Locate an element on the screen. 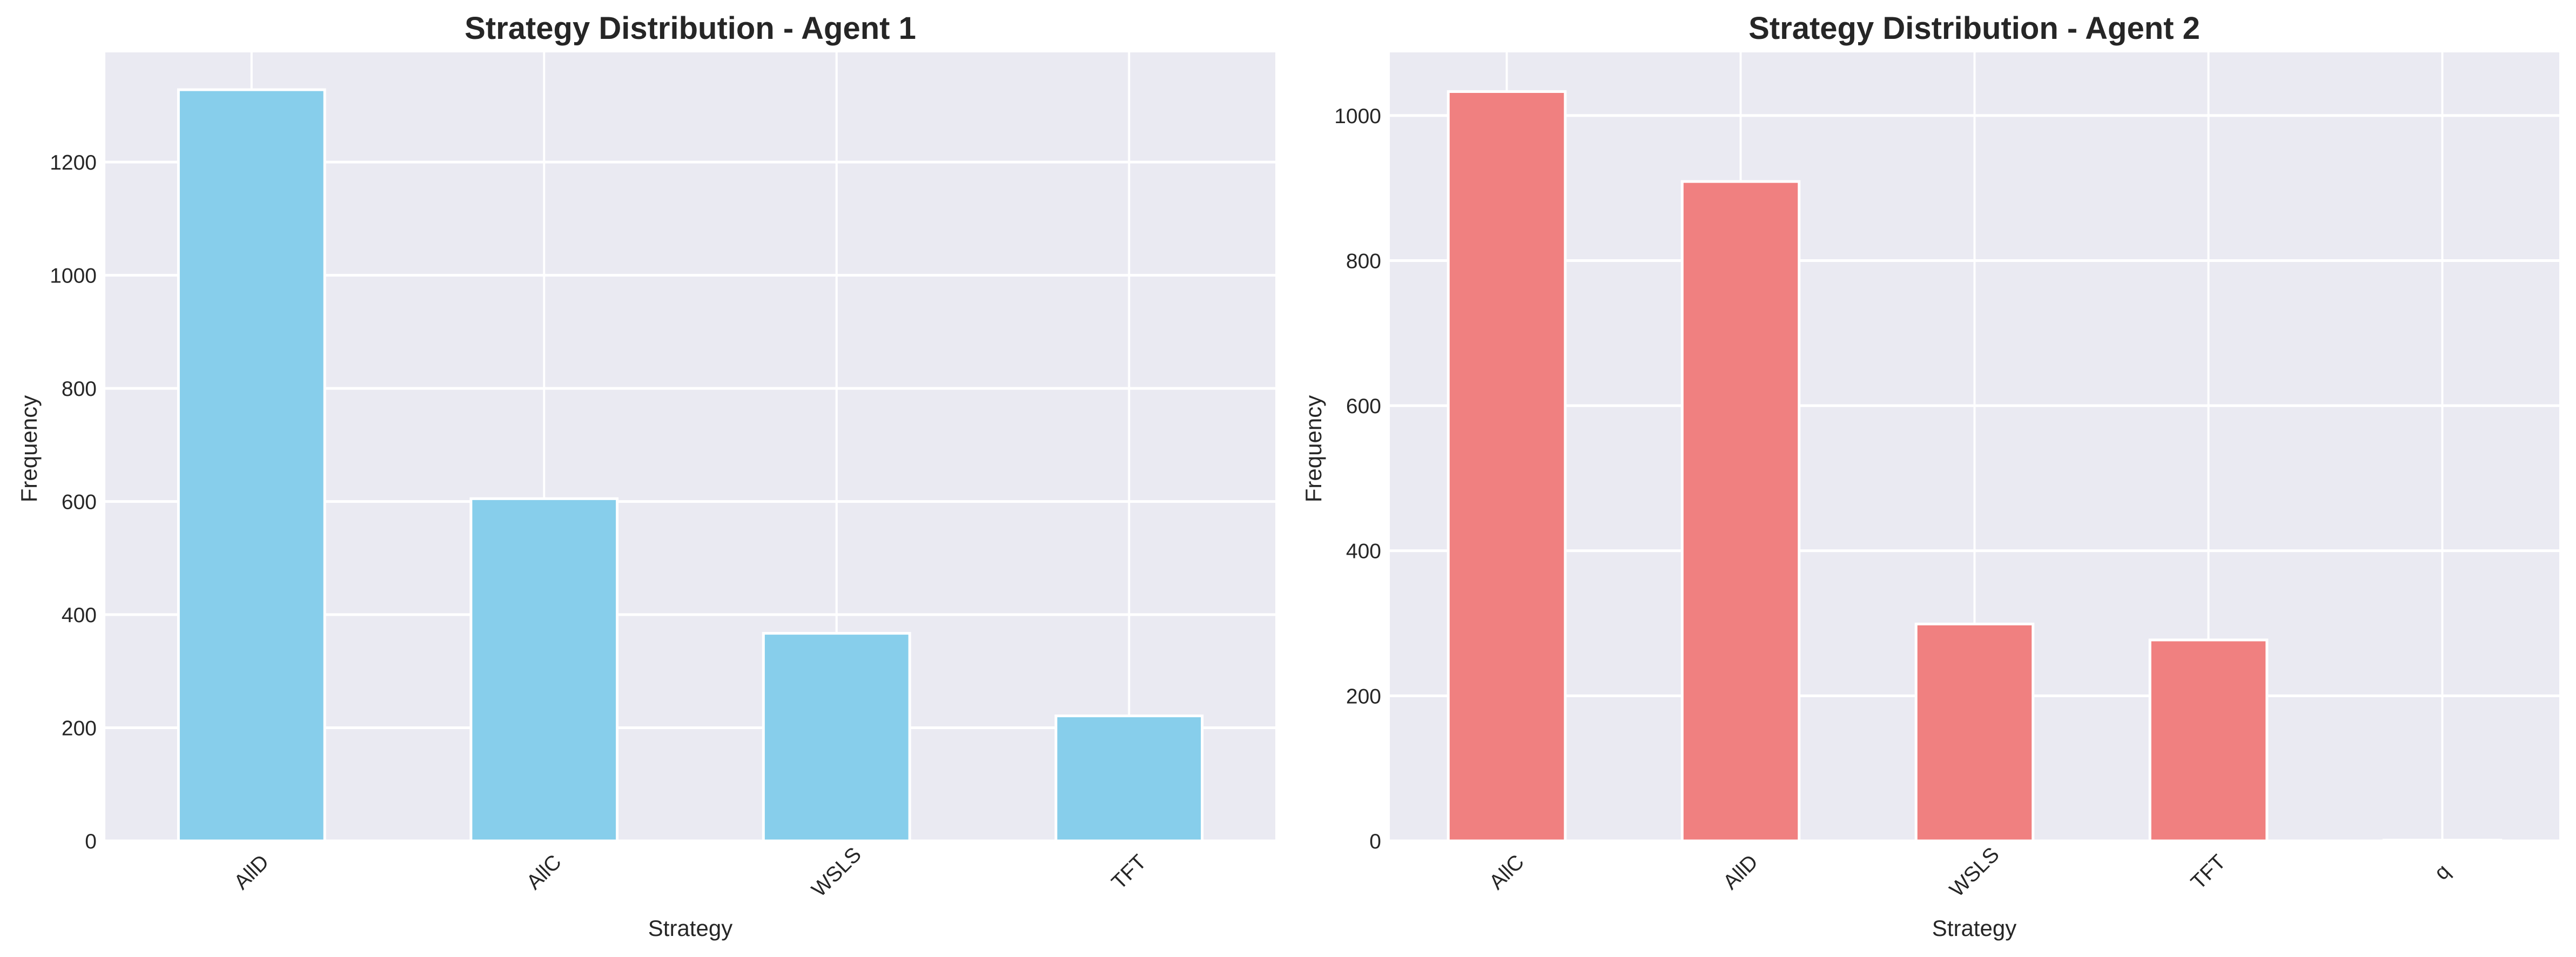 This screenshot has width=2576, height=957. x-axis-ticks: AllC AllD WSLS TFT q is located at coordinates (1969, 873).